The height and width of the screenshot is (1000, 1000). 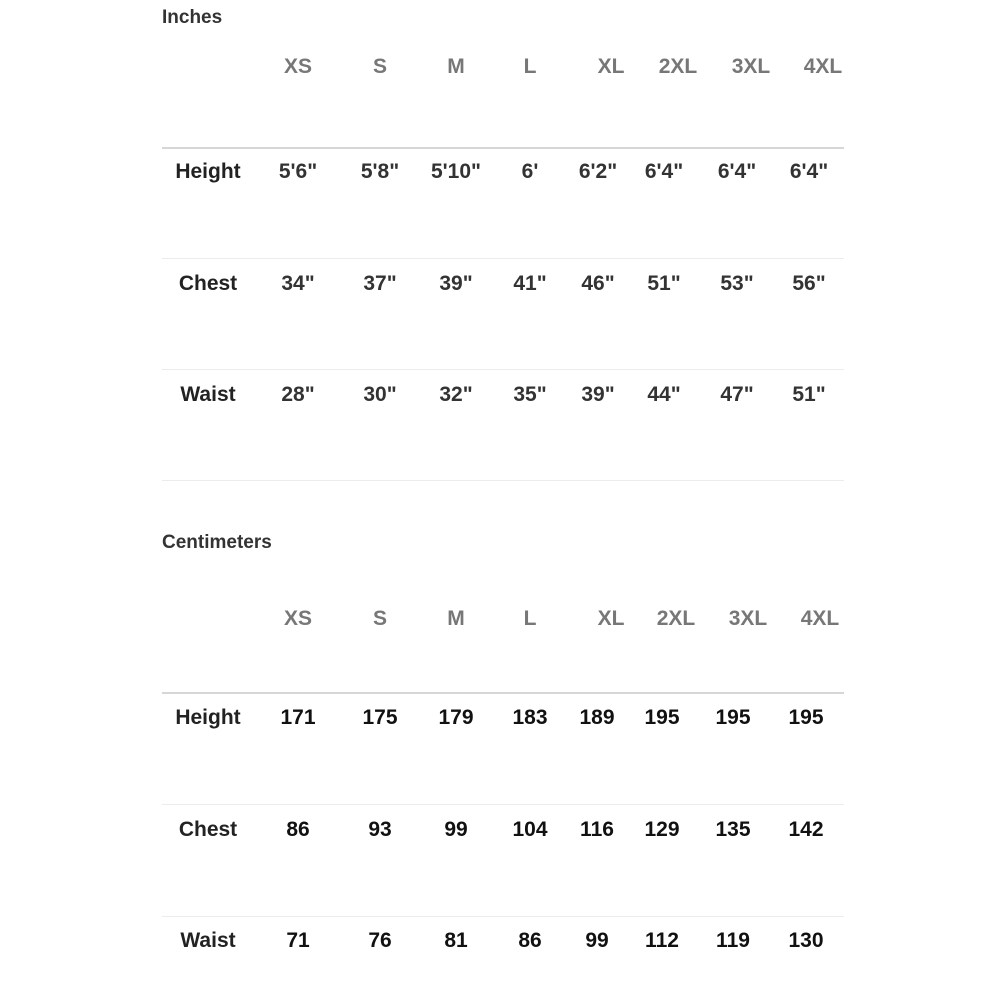 What do you see at coordinates (380, 394) in the screenshot?
I see `measurement-cell: 30"` at bounding box center [380, 394].